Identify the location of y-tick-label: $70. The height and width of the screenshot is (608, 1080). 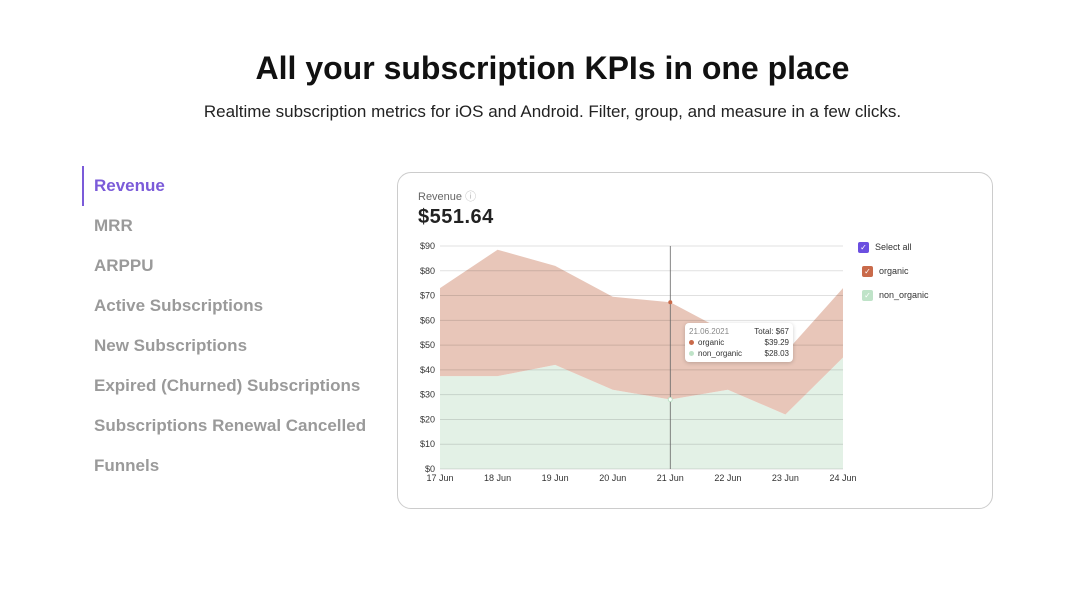
(427, 296).